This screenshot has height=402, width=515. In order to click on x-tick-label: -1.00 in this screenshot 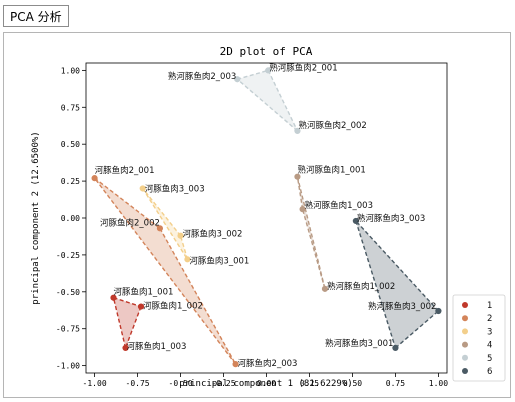, I will do `click(95, 383)`.